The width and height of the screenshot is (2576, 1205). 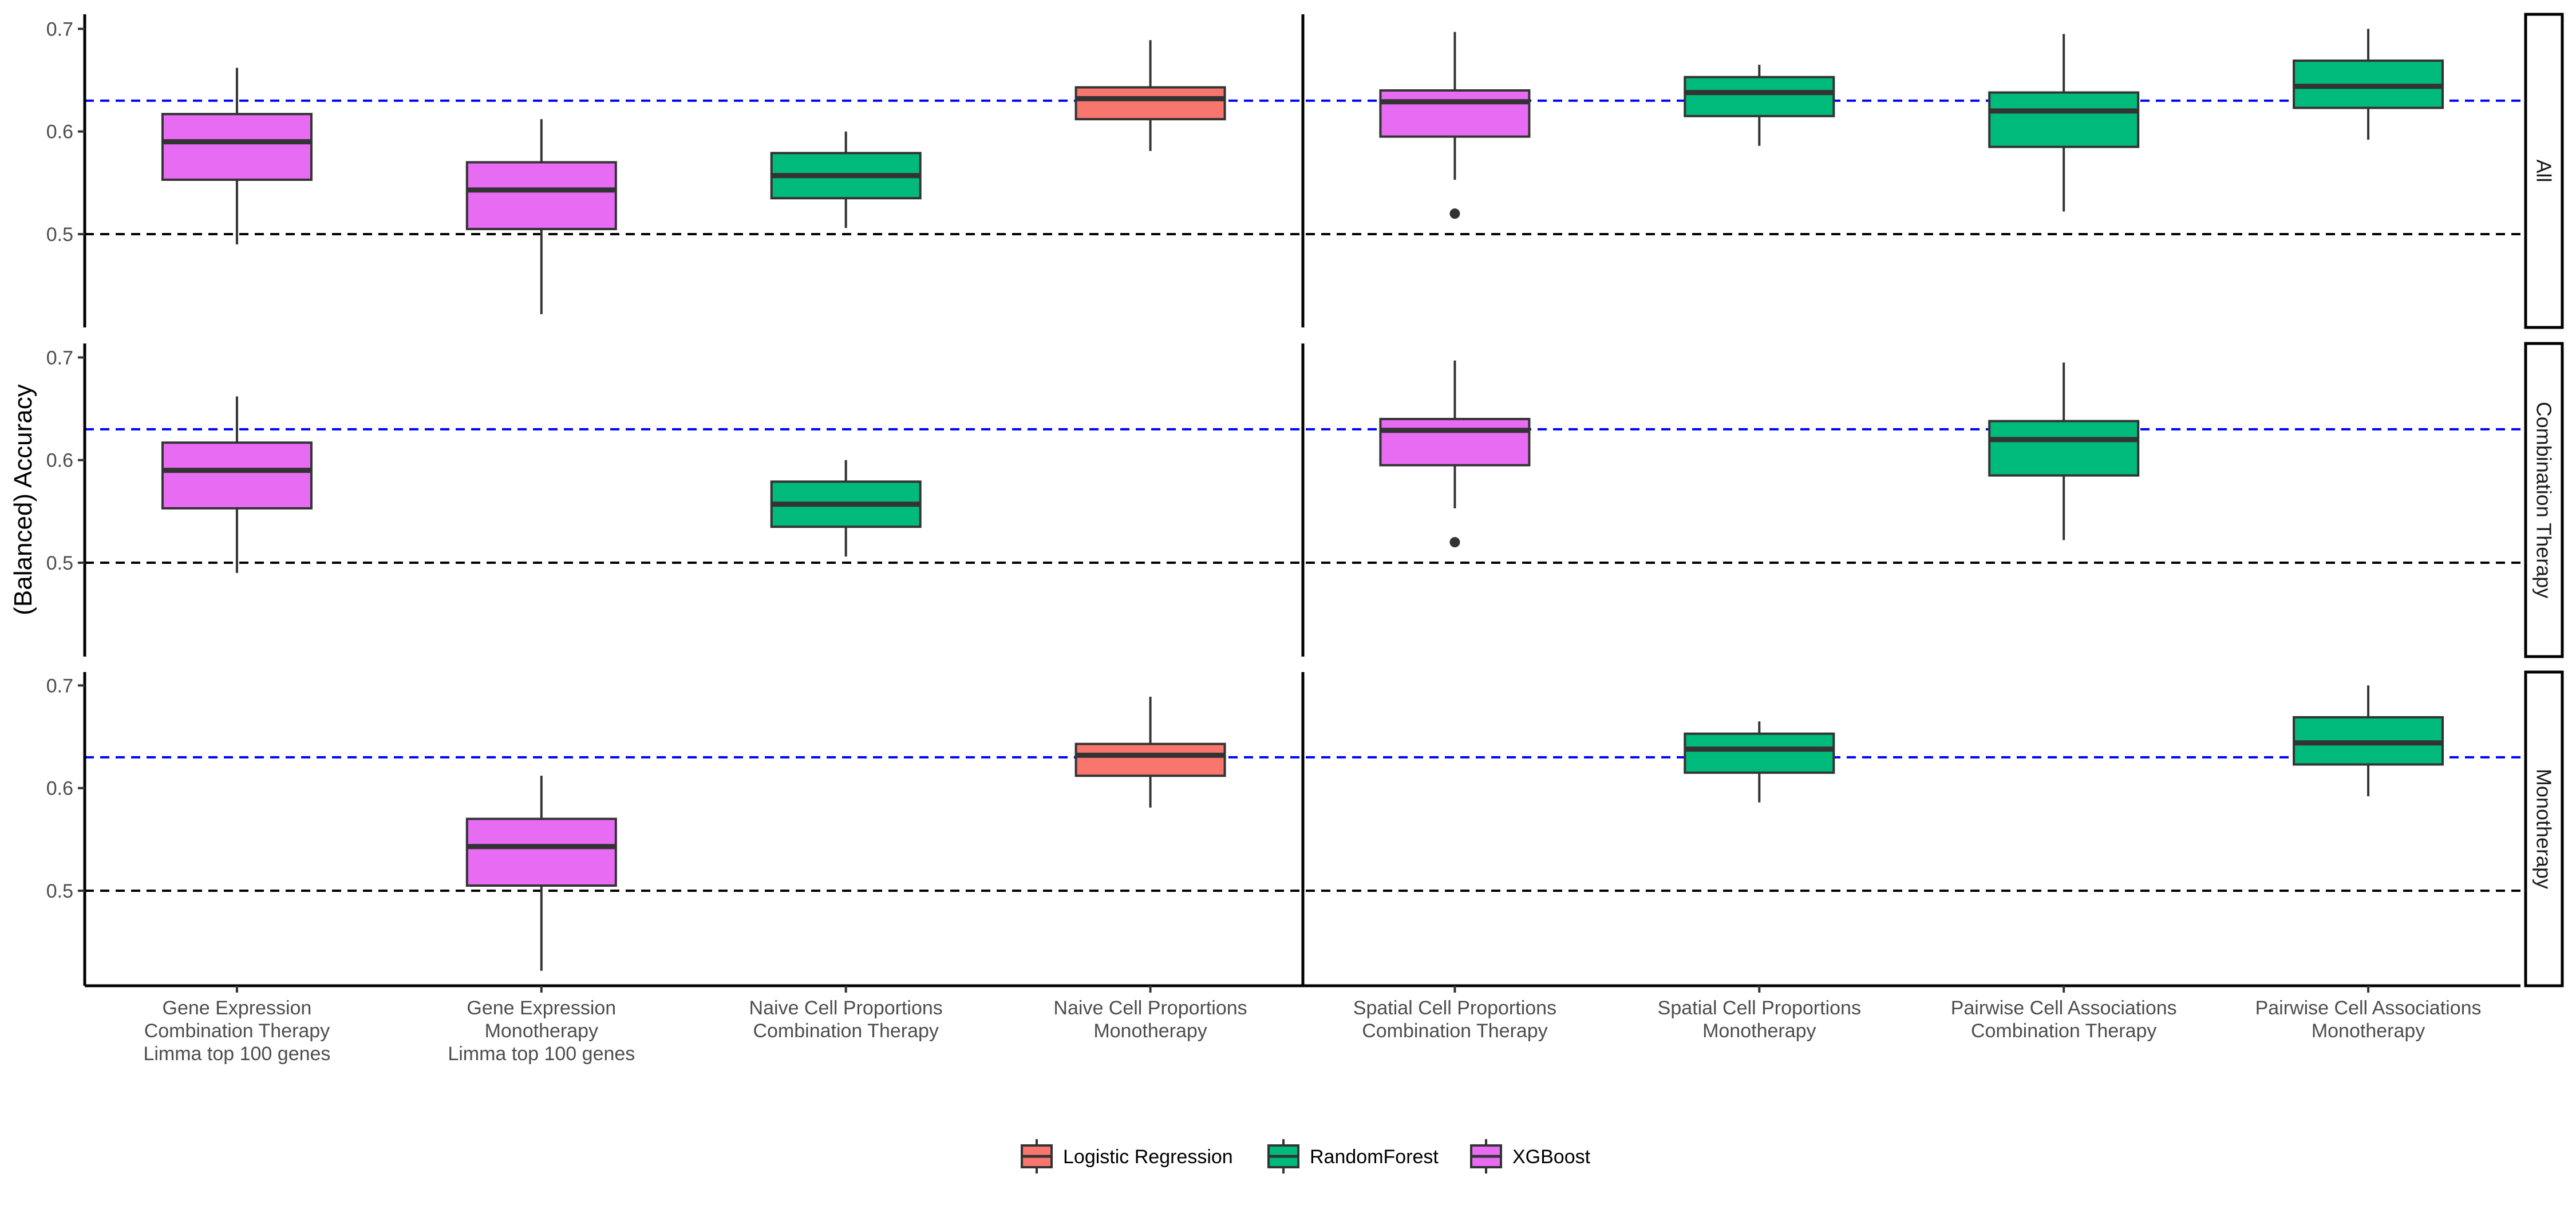 I want to click on x-tick-label: Naive Cell Proportions Monotherapy, so click(x=1150, y=1019).